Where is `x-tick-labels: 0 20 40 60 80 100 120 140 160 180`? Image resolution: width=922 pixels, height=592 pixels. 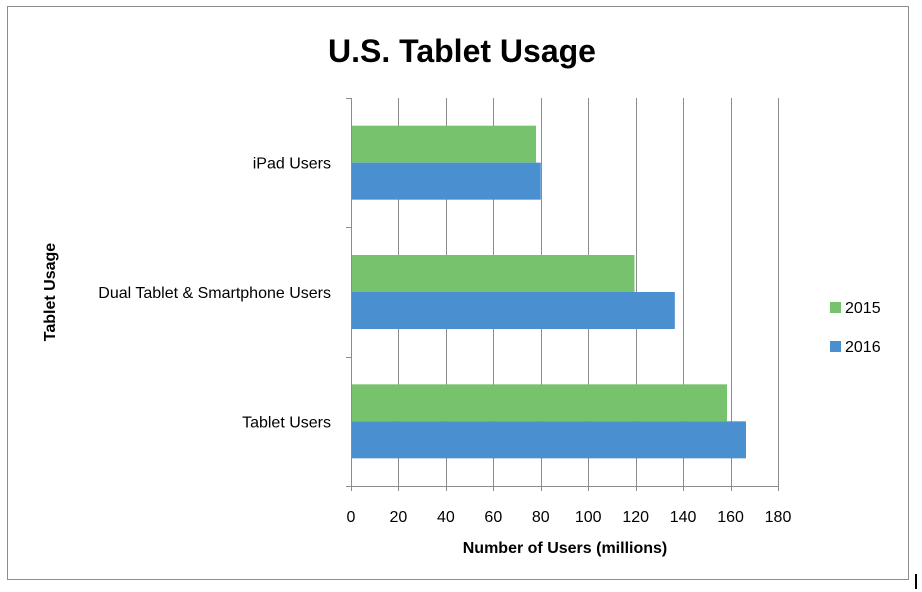
x-tick-labels: 0 20 40 60 80 100 120 140 160 180 is located at coordinates (569, 517).